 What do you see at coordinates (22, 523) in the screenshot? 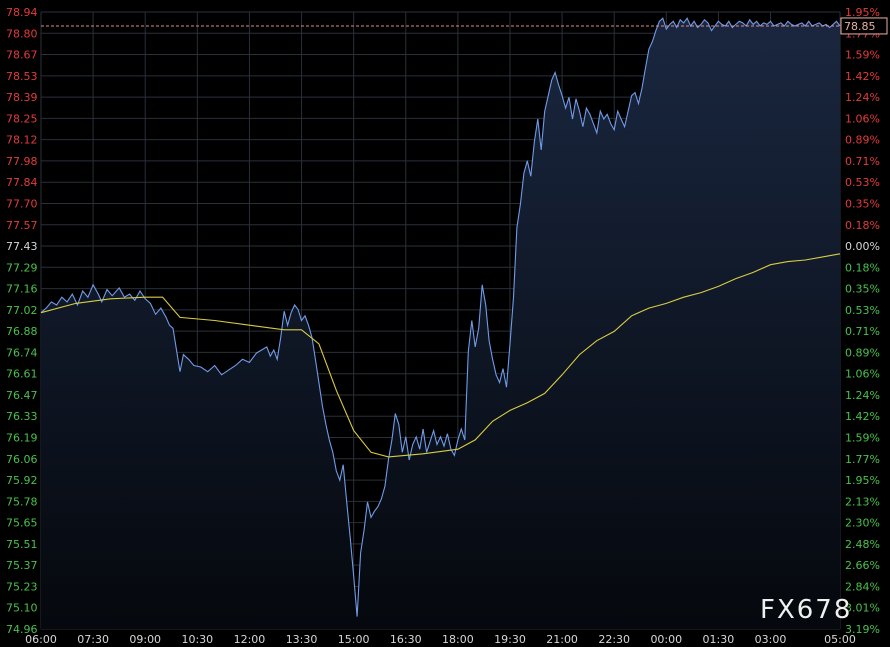
I see `y-tick-label: 75.65` at bounding box center [22, 523].